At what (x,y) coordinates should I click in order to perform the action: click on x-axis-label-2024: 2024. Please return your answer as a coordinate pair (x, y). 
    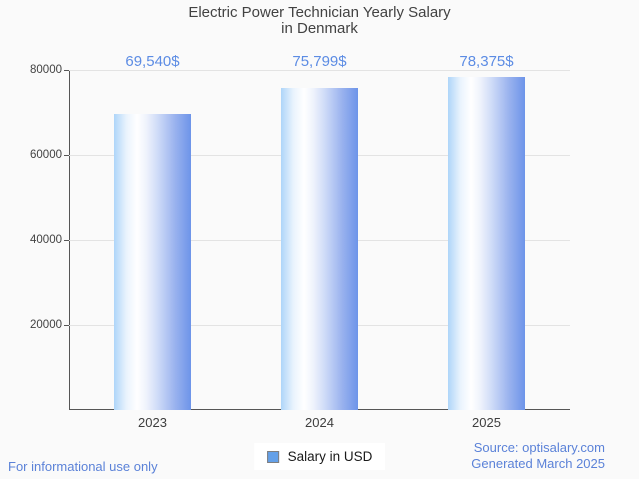
    Looking at the image, I should click on (319, 422).